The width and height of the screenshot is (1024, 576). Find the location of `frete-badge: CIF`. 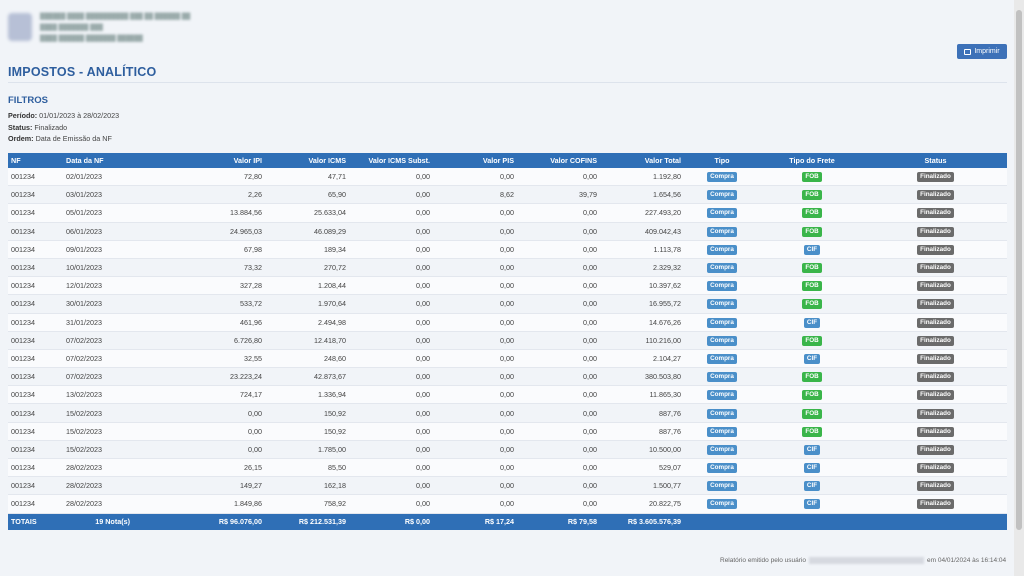

frete-badge: CIF is located at coordinates (812, 249).